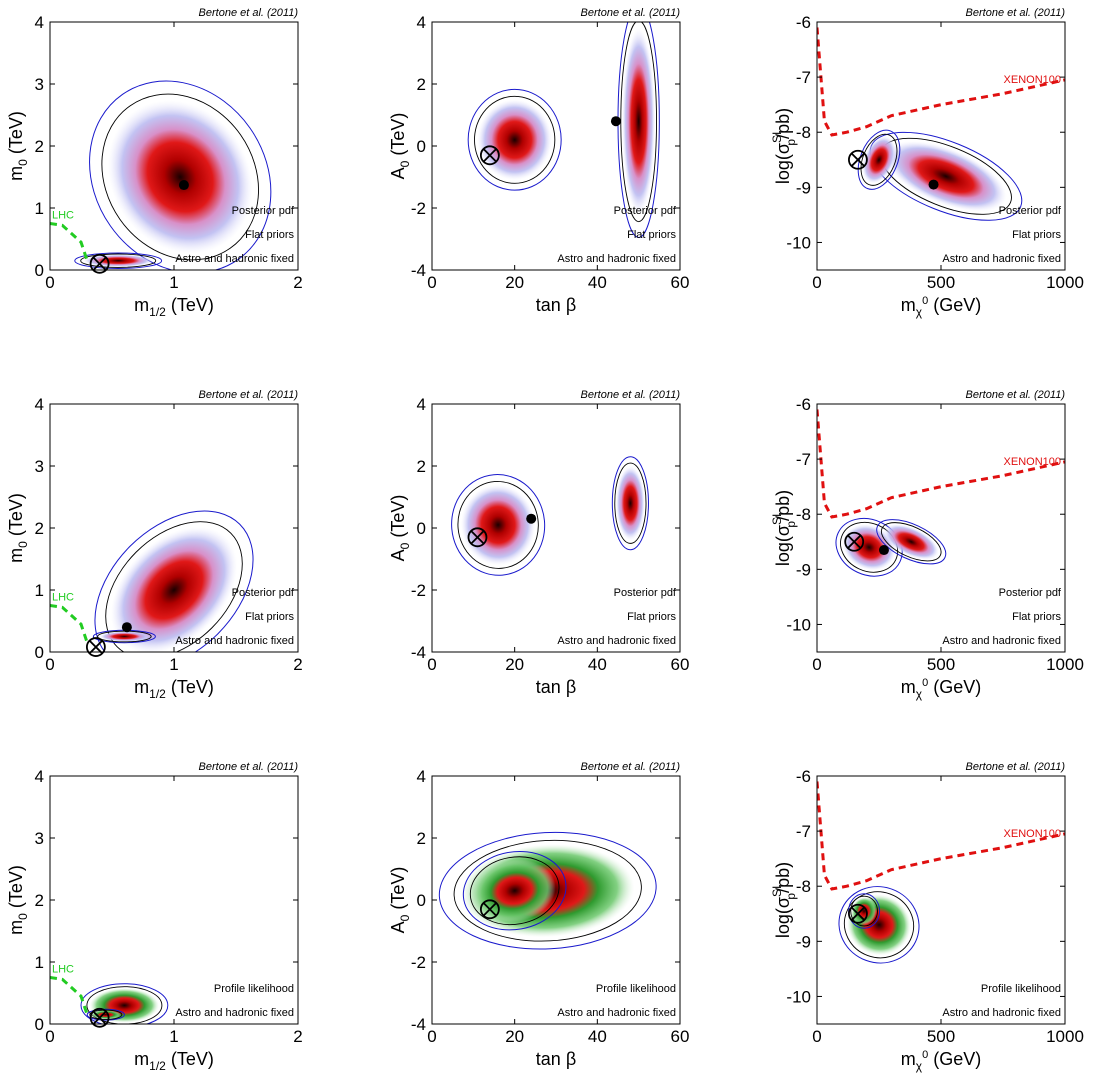  Describe the element at coordinates (941, 1061) in the screenshot. I see `x-axis-label: mχ0 (GeV)` at that location.